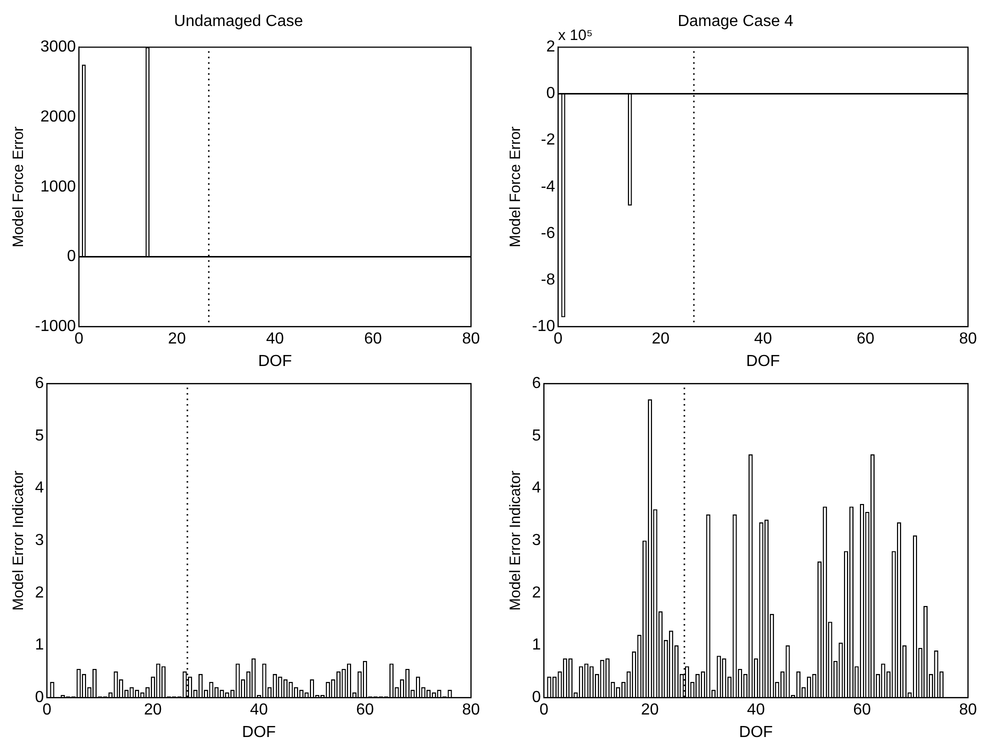  What do you see at coordinates (548, 279) in the screenshot?
I see `y-tick-label: -8` at bounding box center [548, 279].